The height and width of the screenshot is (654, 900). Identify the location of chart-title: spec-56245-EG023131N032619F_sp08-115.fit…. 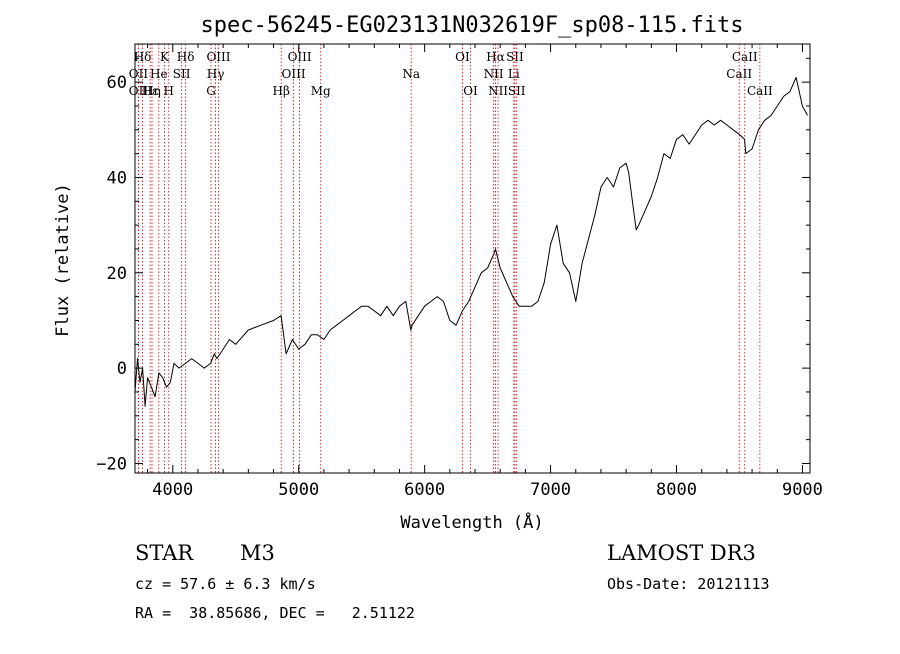
(471, 25).